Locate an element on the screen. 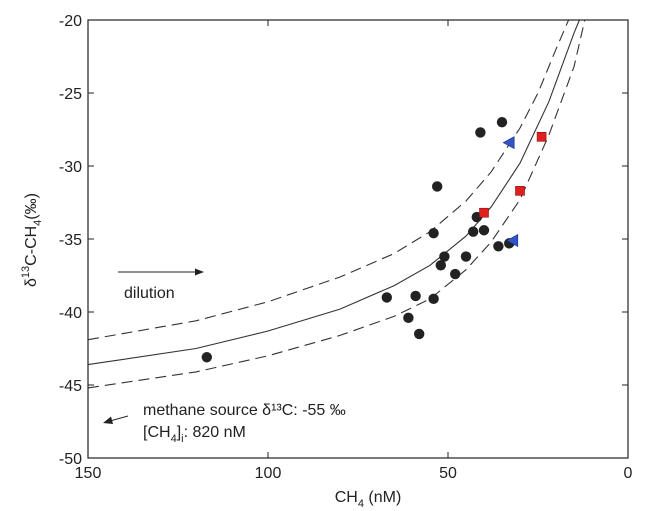 The image size is (647, 511). x-axis-label: CH4 (nM) is located at coordinates (368, 499).